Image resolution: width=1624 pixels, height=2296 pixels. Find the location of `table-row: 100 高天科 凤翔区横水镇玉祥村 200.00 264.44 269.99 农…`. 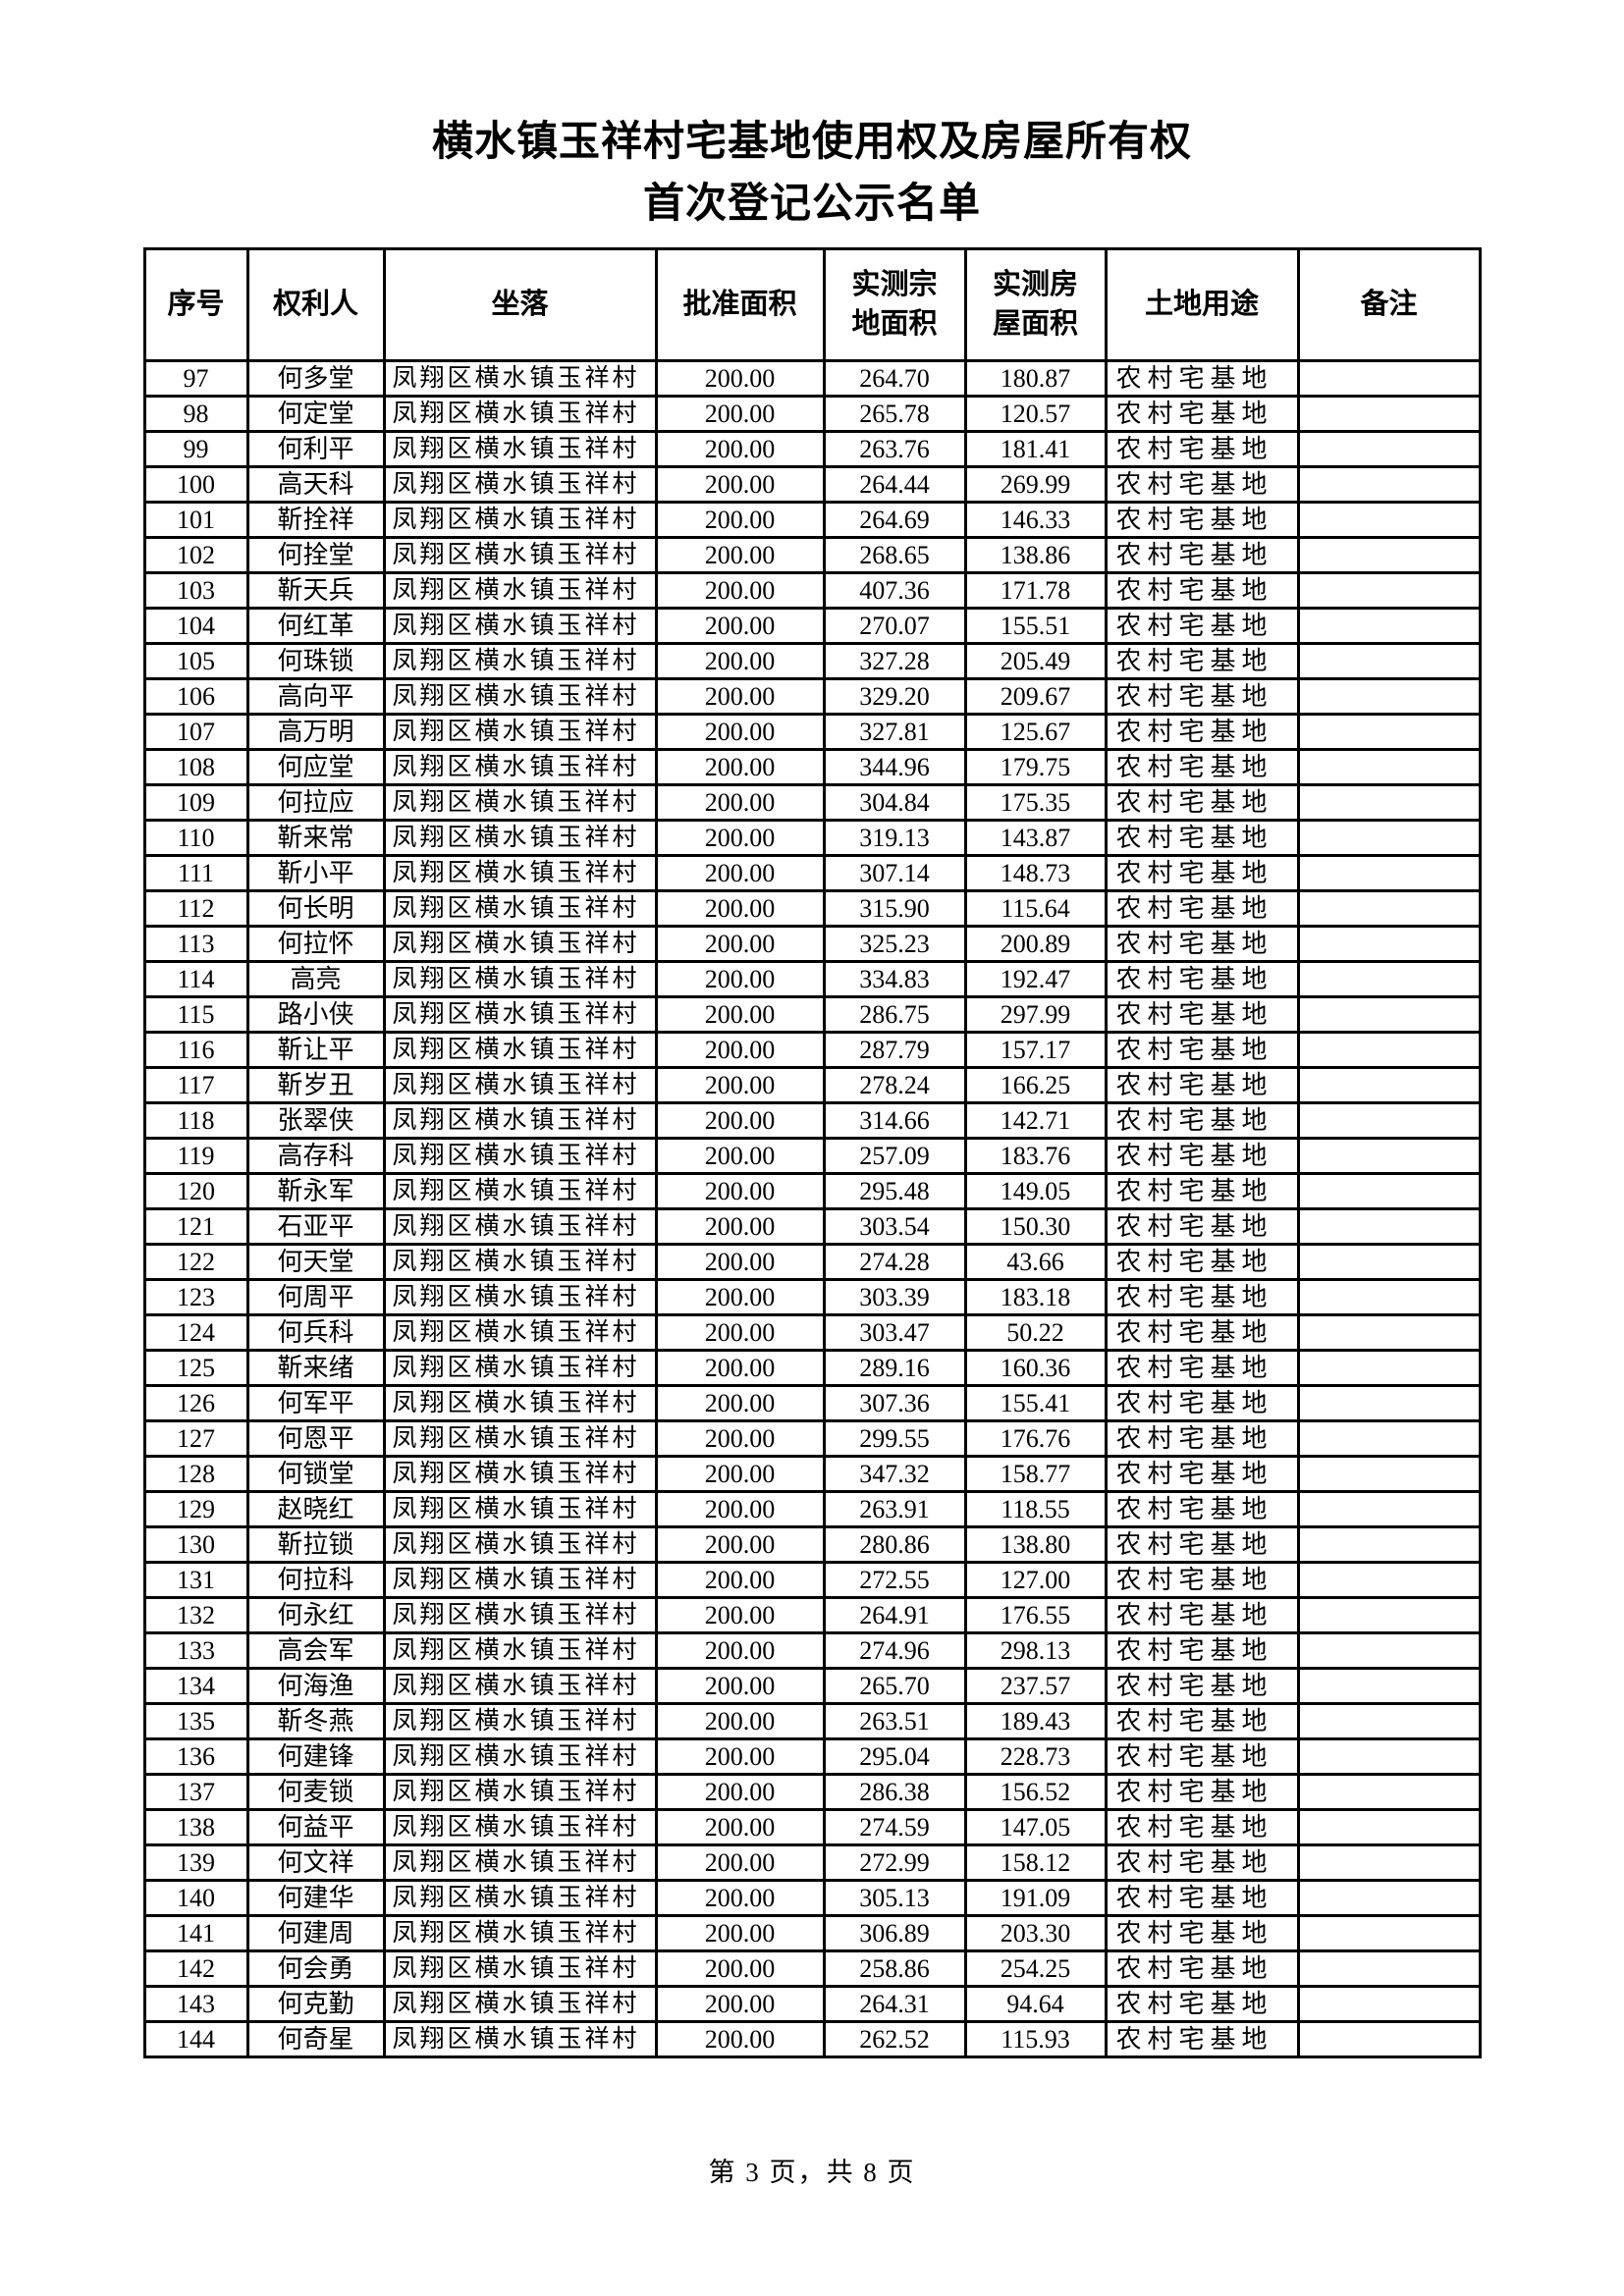

table-row: 100 高天科 凤翔区横水镇玉祥村 200.00 264.44 269.99 农… is located at coordinates (812, 485).